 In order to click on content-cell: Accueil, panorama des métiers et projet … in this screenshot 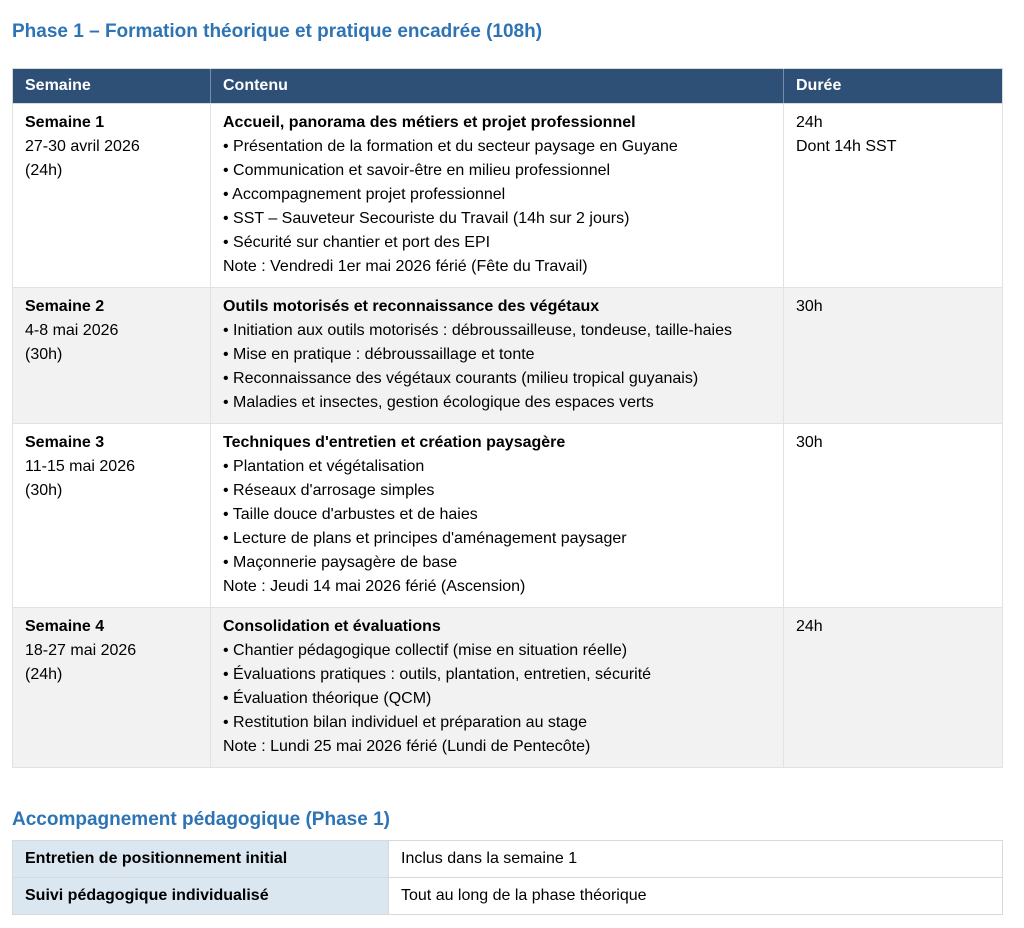, I will do `click(497, 195)`.